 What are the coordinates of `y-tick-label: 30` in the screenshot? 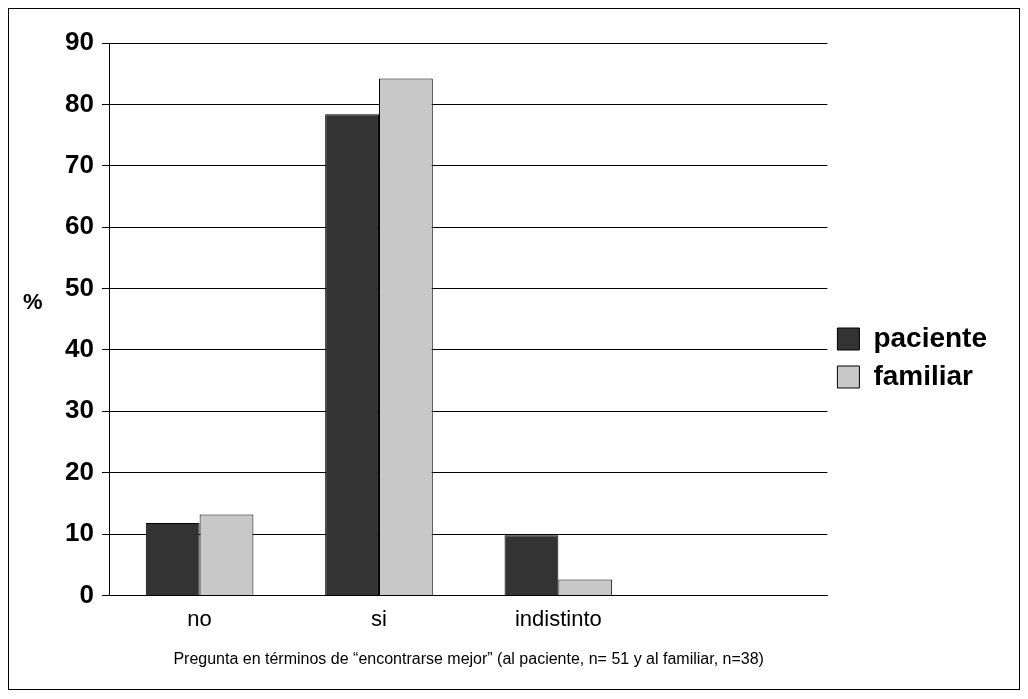 It's located at (79, 409).